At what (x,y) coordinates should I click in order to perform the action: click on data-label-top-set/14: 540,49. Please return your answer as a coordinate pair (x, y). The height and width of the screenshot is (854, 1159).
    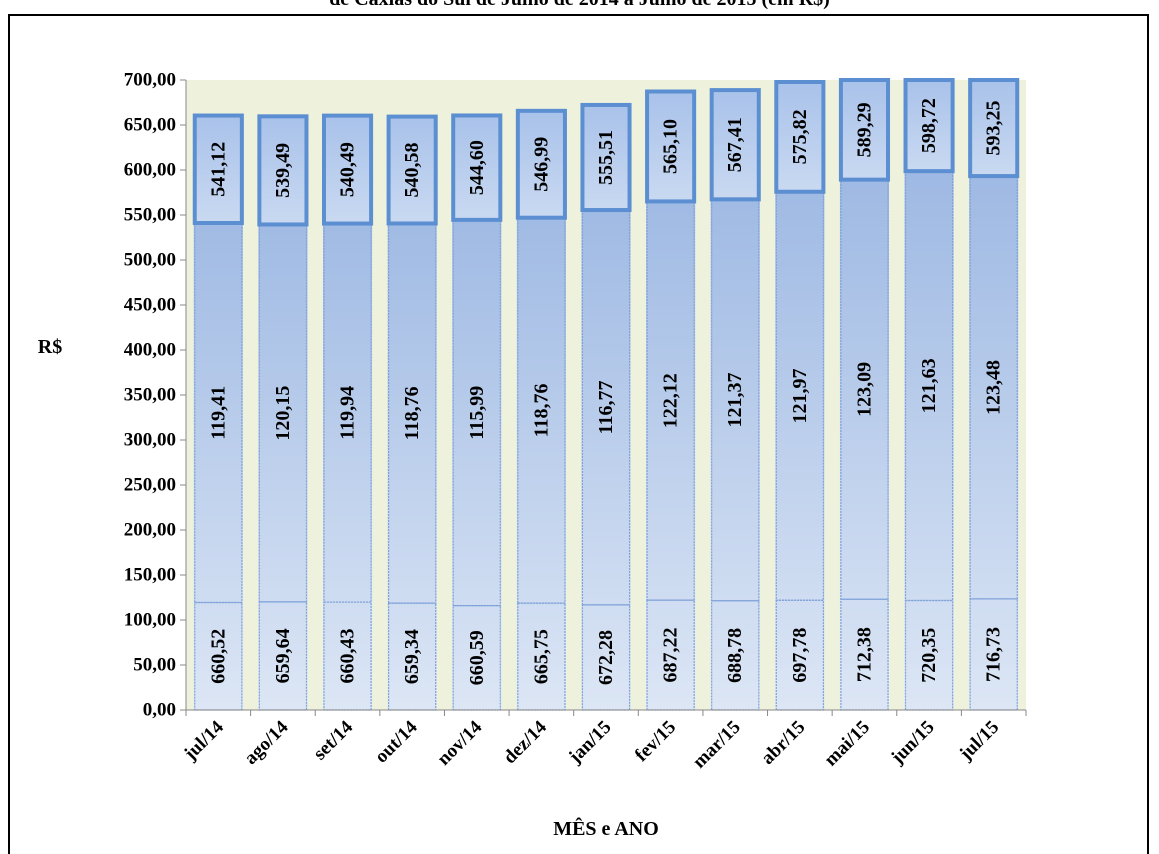
    Looking at the image, I should click on (348, 169).